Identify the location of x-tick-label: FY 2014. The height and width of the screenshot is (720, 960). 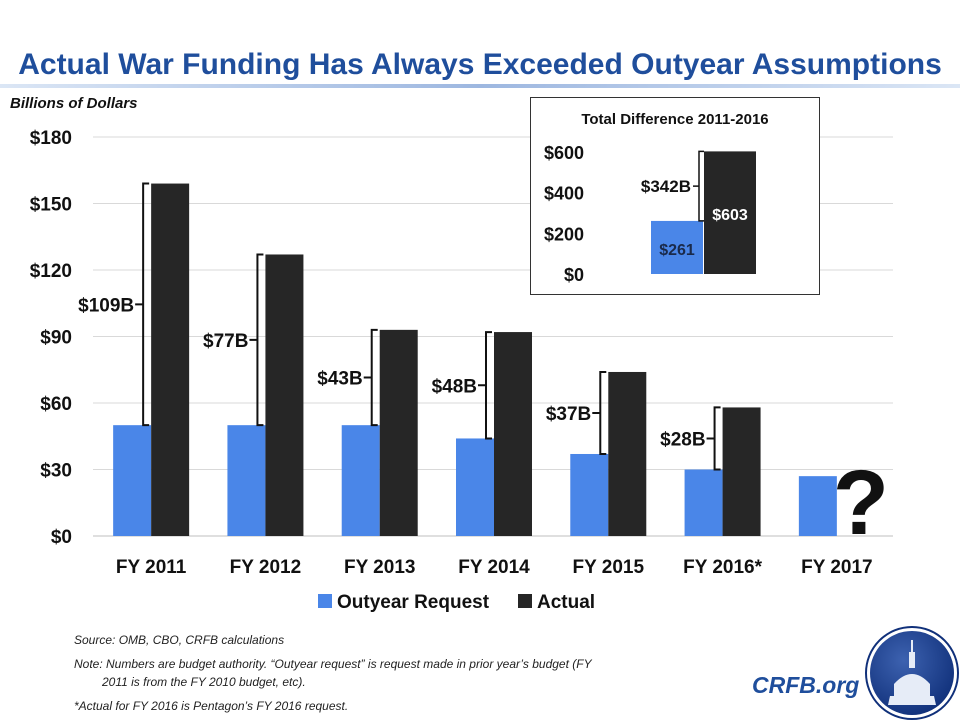
(494, 567).